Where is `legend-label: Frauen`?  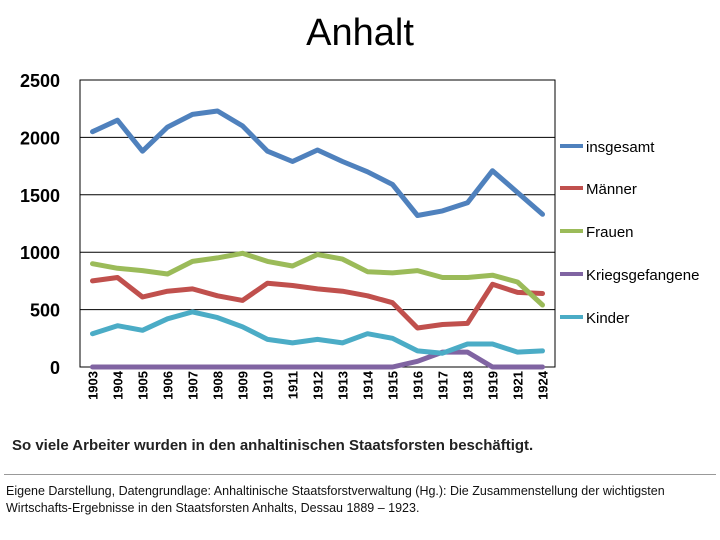 legend-label: Frauen is located at coordinates (610, 232).